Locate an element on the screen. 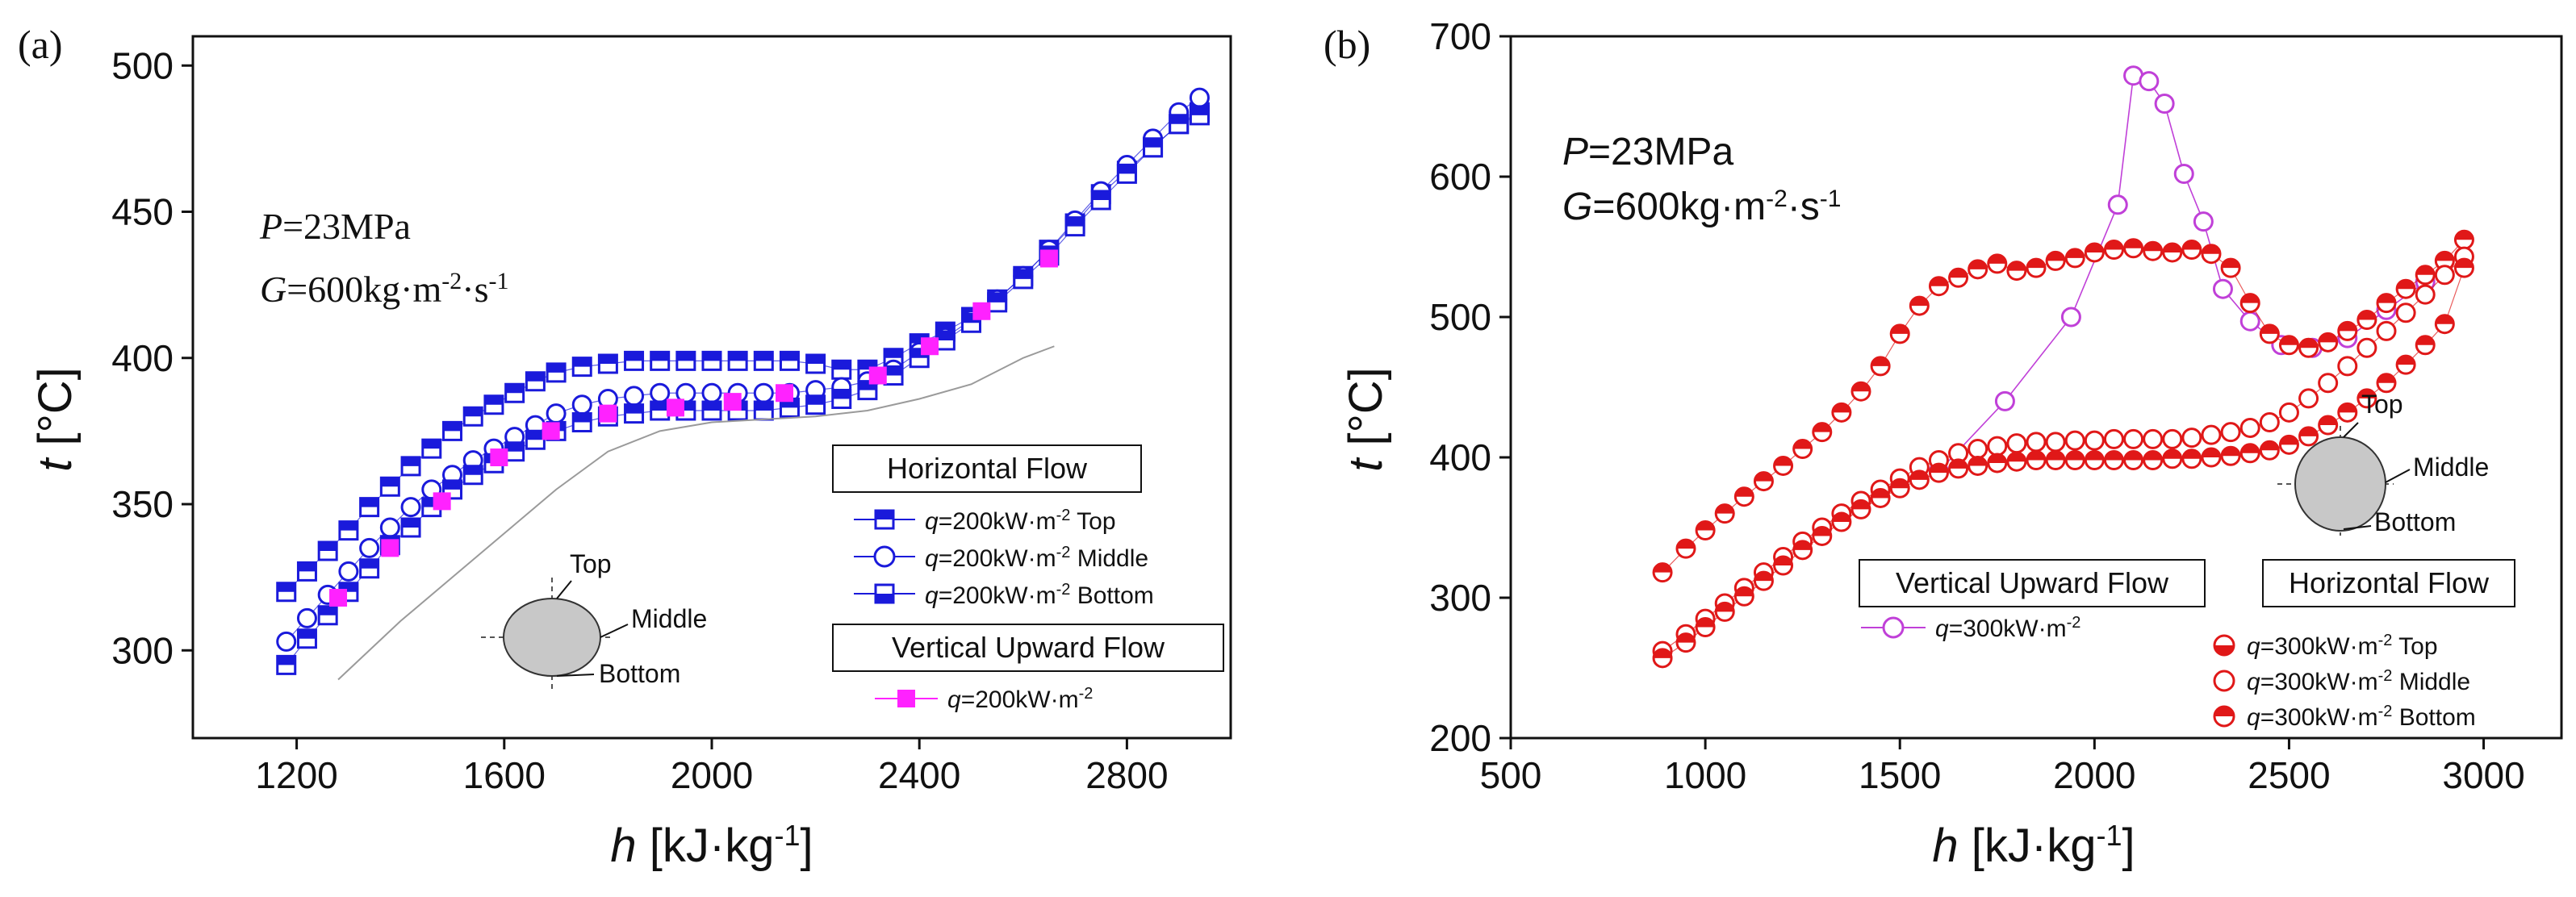 Image resolution: width=2576 pixels, height=897 pixels. pipe-label-middle: Middle is located at coordinates (669, 618).